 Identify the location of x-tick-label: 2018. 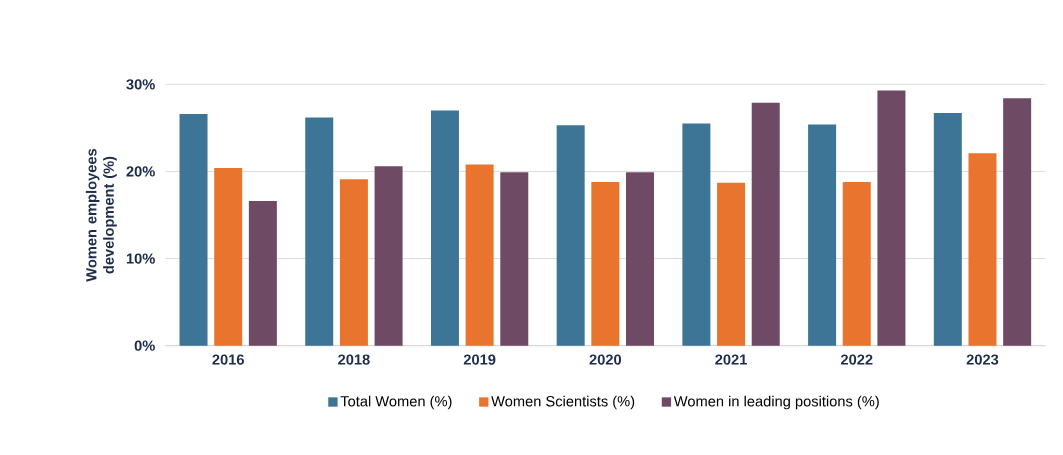
(354, 359).